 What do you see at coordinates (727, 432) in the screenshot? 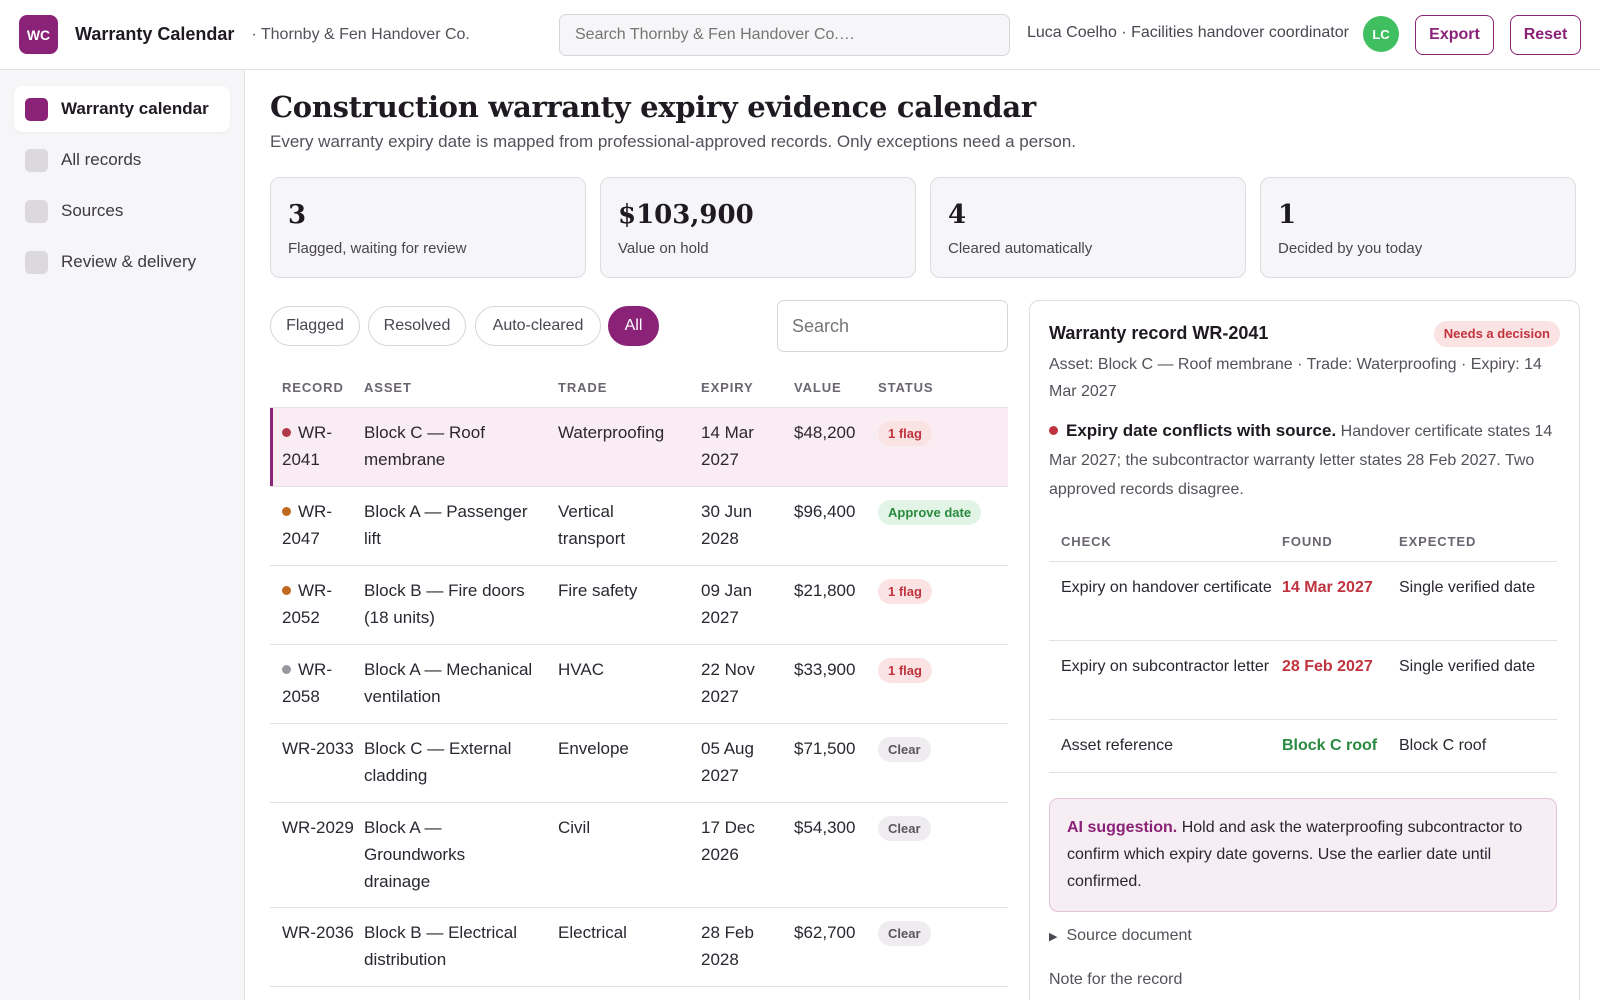
I see `expiry-line1: 14 Mar` at bounding box center [727, 432].